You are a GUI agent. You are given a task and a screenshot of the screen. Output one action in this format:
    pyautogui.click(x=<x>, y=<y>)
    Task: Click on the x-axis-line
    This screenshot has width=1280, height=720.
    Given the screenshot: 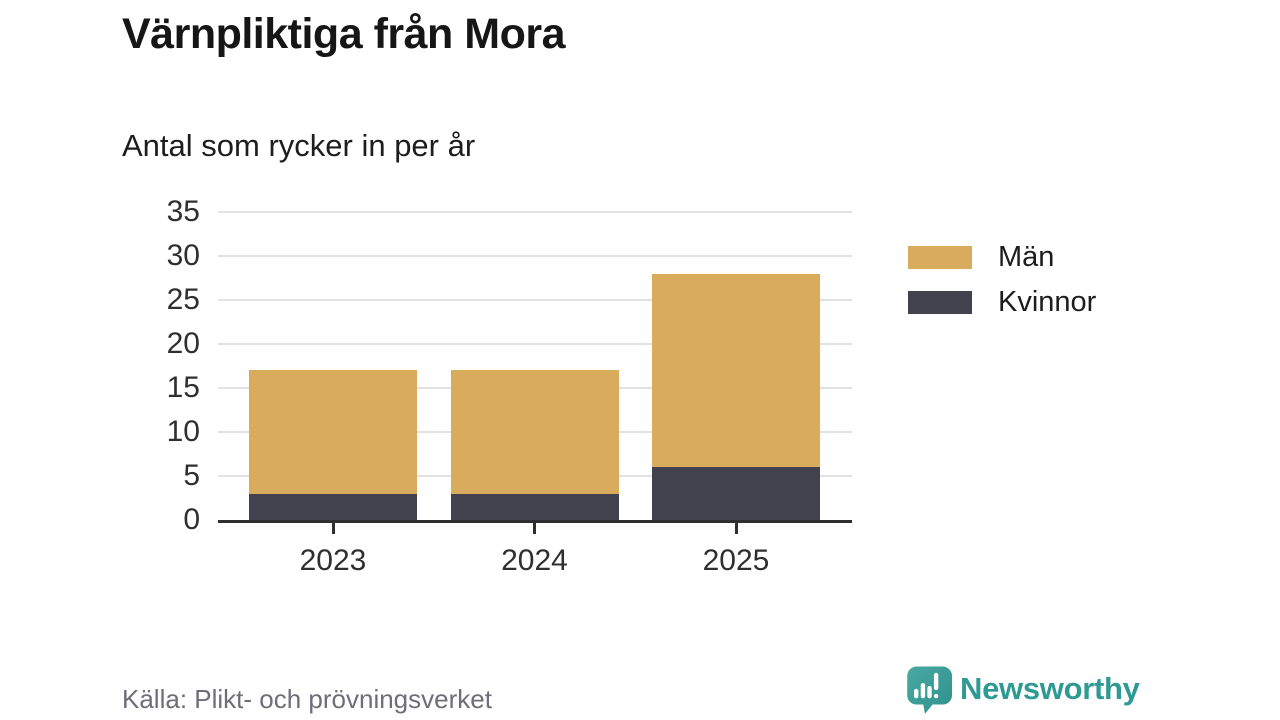 What is the action you would take?
    pyautogui.click(x=535, y=521)
    